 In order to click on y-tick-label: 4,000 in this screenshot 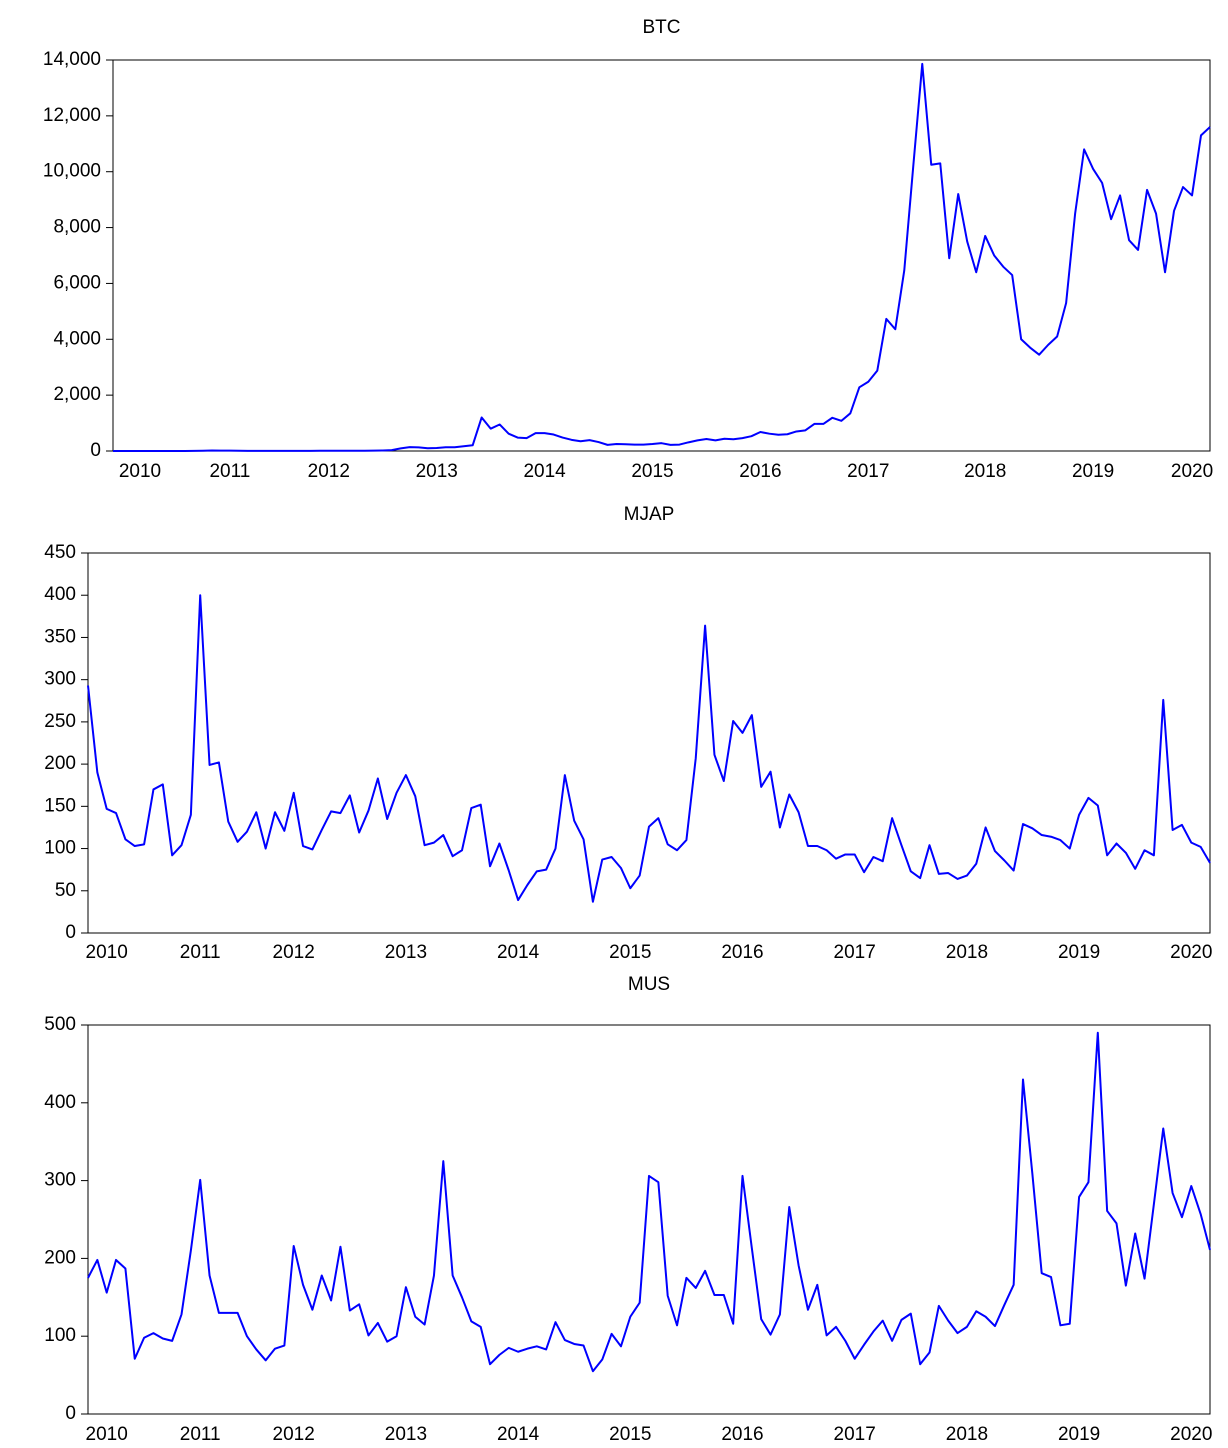, I will do `click(77, 338)`.